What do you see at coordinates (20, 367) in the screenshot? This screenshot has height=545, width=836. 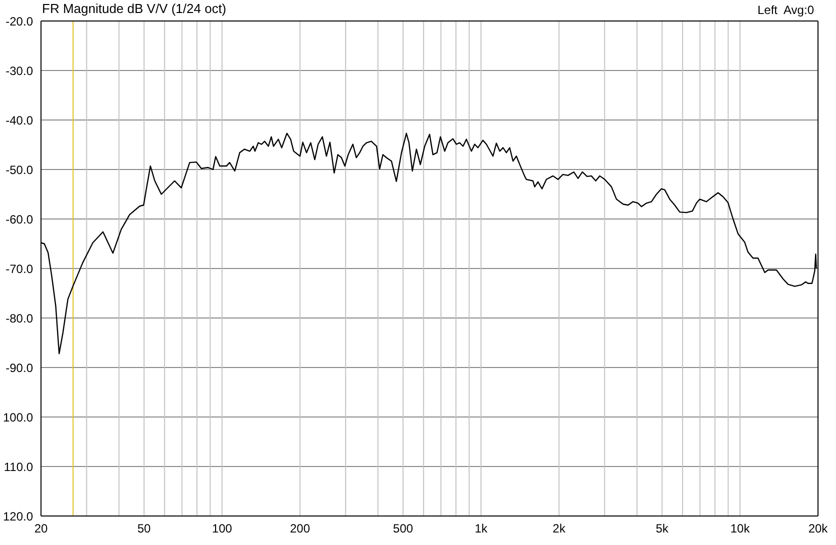 I see `y-tick-label: -90.0` at bounding box center [20, 367].